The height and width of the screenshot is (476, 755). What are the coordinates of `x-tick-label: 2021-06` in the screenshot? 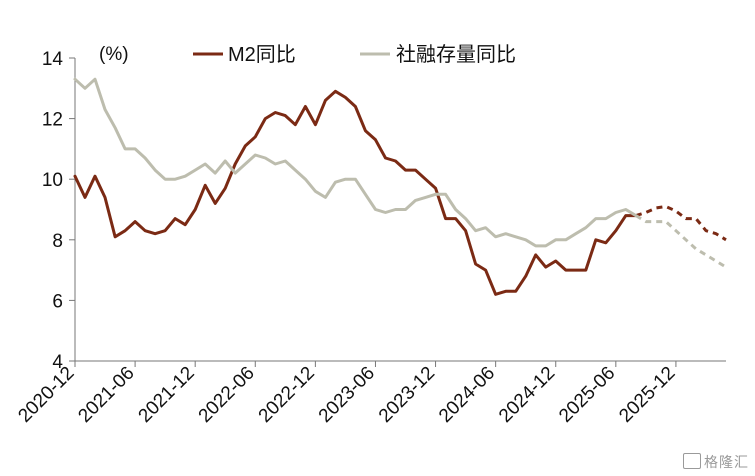 It's located at (106, 395).